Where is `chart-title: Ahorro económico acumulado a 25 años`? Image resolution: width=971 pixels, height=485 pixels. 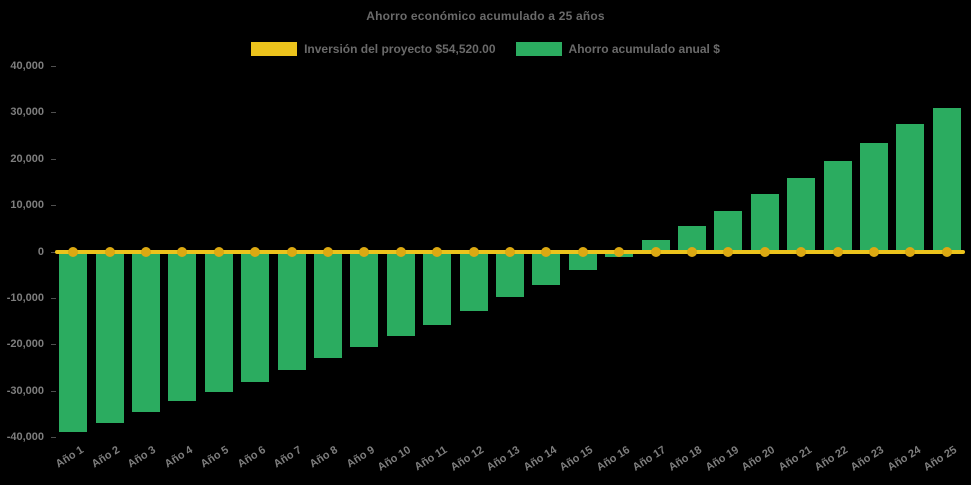
chart-title: Ahorro económico acumulado a 25 años is located at coordinates (485, 16).